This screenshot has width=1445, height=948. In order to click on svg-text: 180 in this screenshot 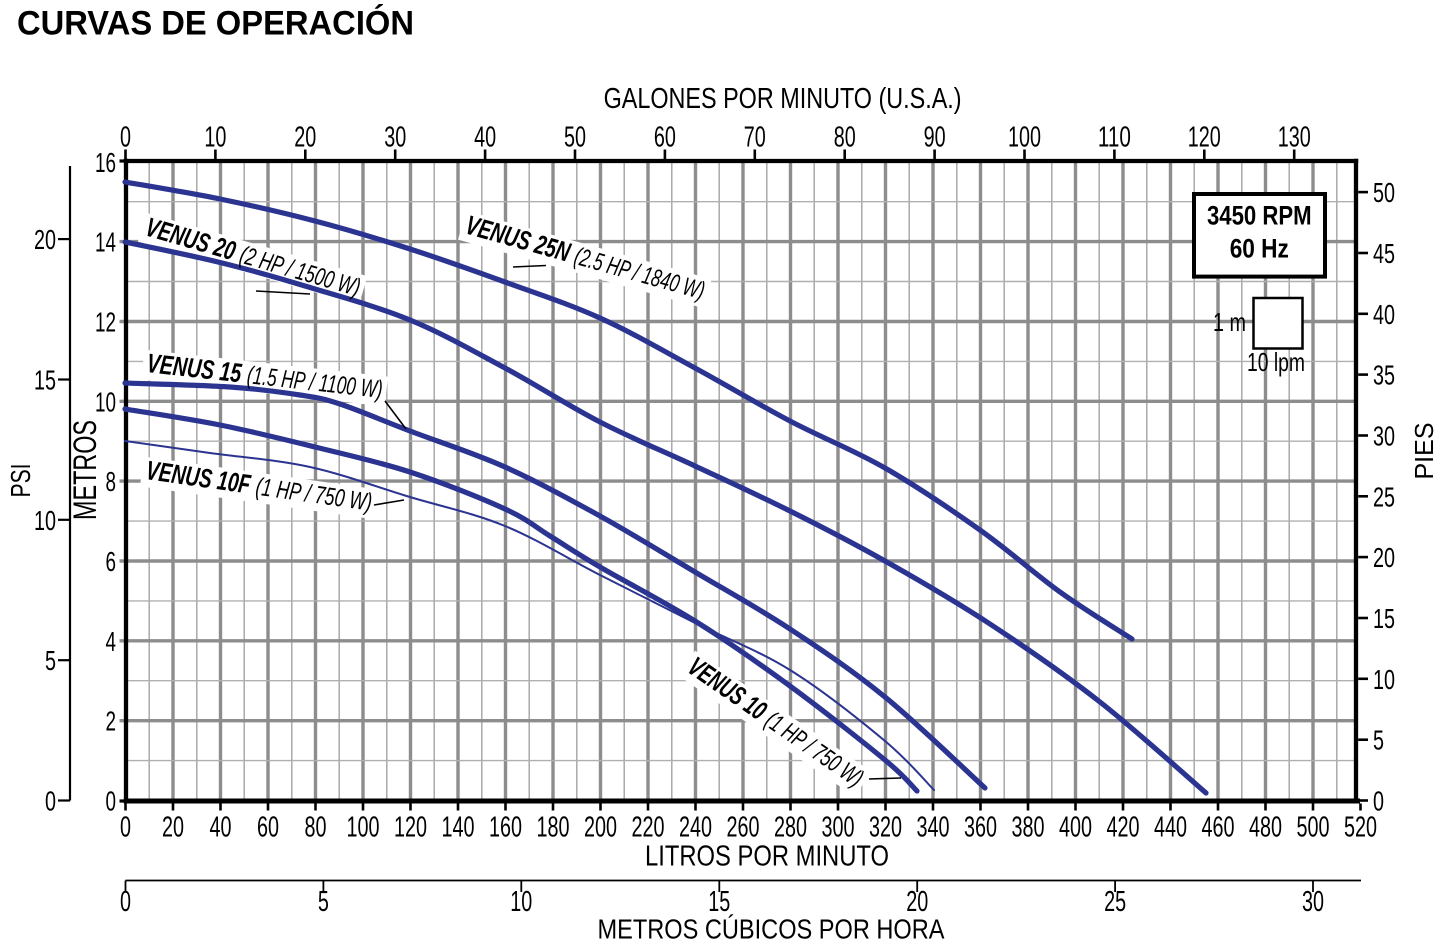, I will do `click(553, 828)`.